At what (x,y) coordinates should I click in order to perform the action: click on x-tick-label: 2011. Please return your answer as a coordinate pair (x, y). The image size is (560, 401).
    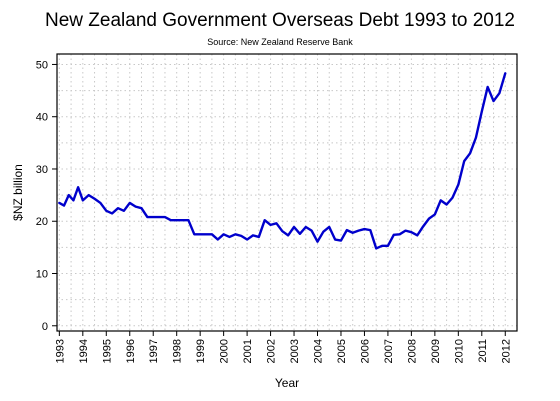
    Looking at the image, I should click on (483, 351).